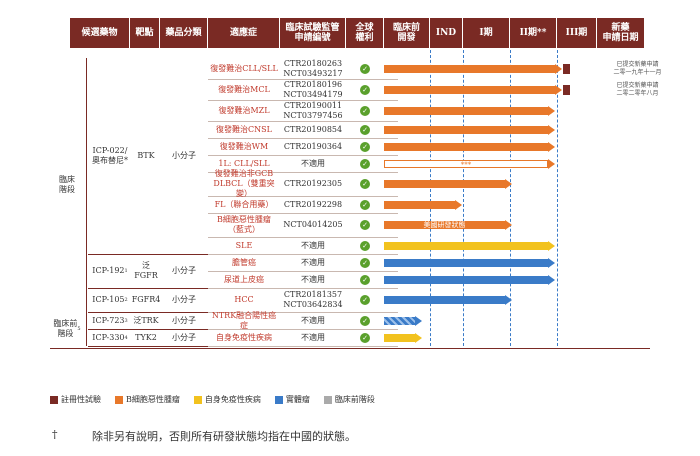 The image size is (700, 456). What do you see at coordinates (126, 320) in the screenshot?
I see `footnote-sup: 3` at bounding box center [126, 320].